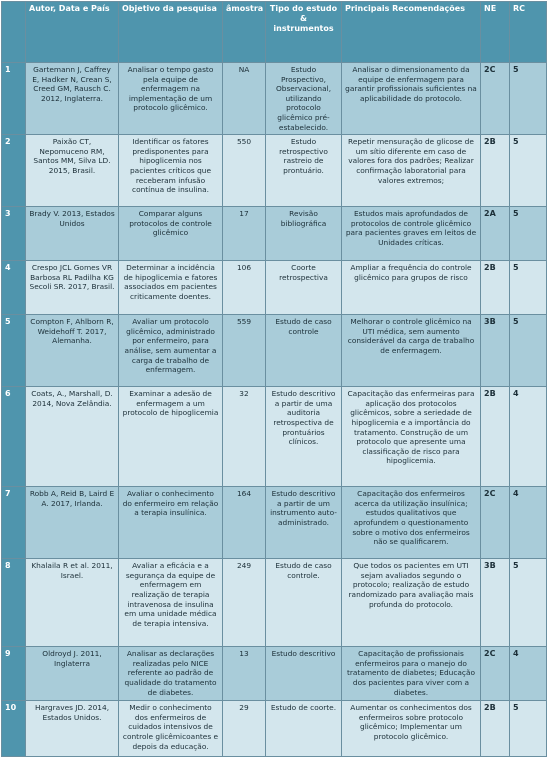 This screenshot has width=547, height=776. I want to click on sample-cell: 32, so click(244, 437).